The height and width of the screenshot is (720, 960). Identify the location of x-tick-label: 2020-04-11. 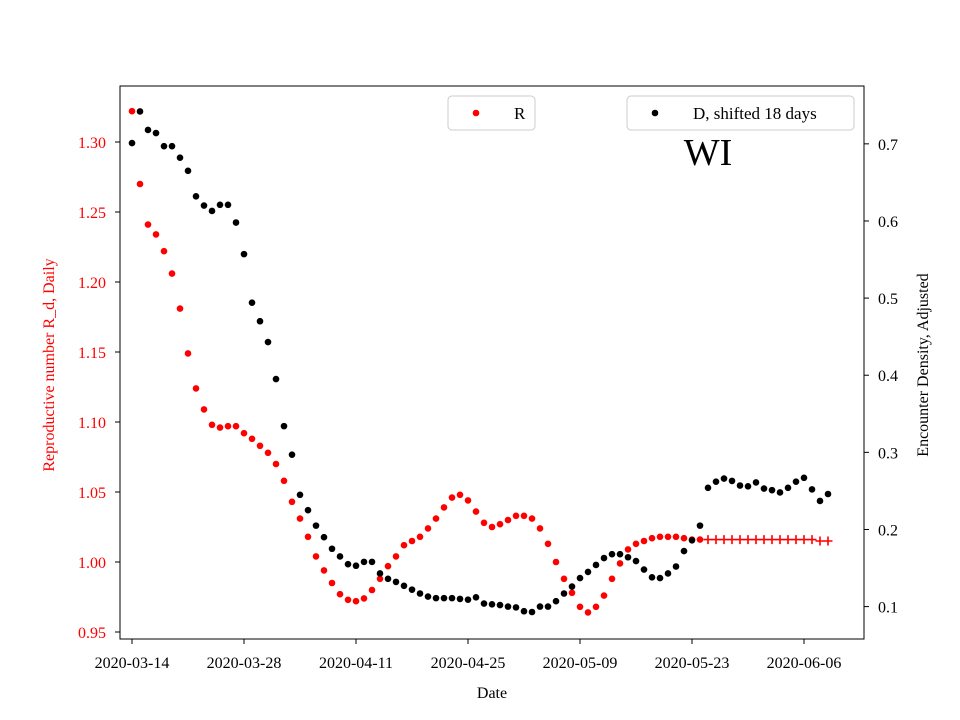
(356, 663).